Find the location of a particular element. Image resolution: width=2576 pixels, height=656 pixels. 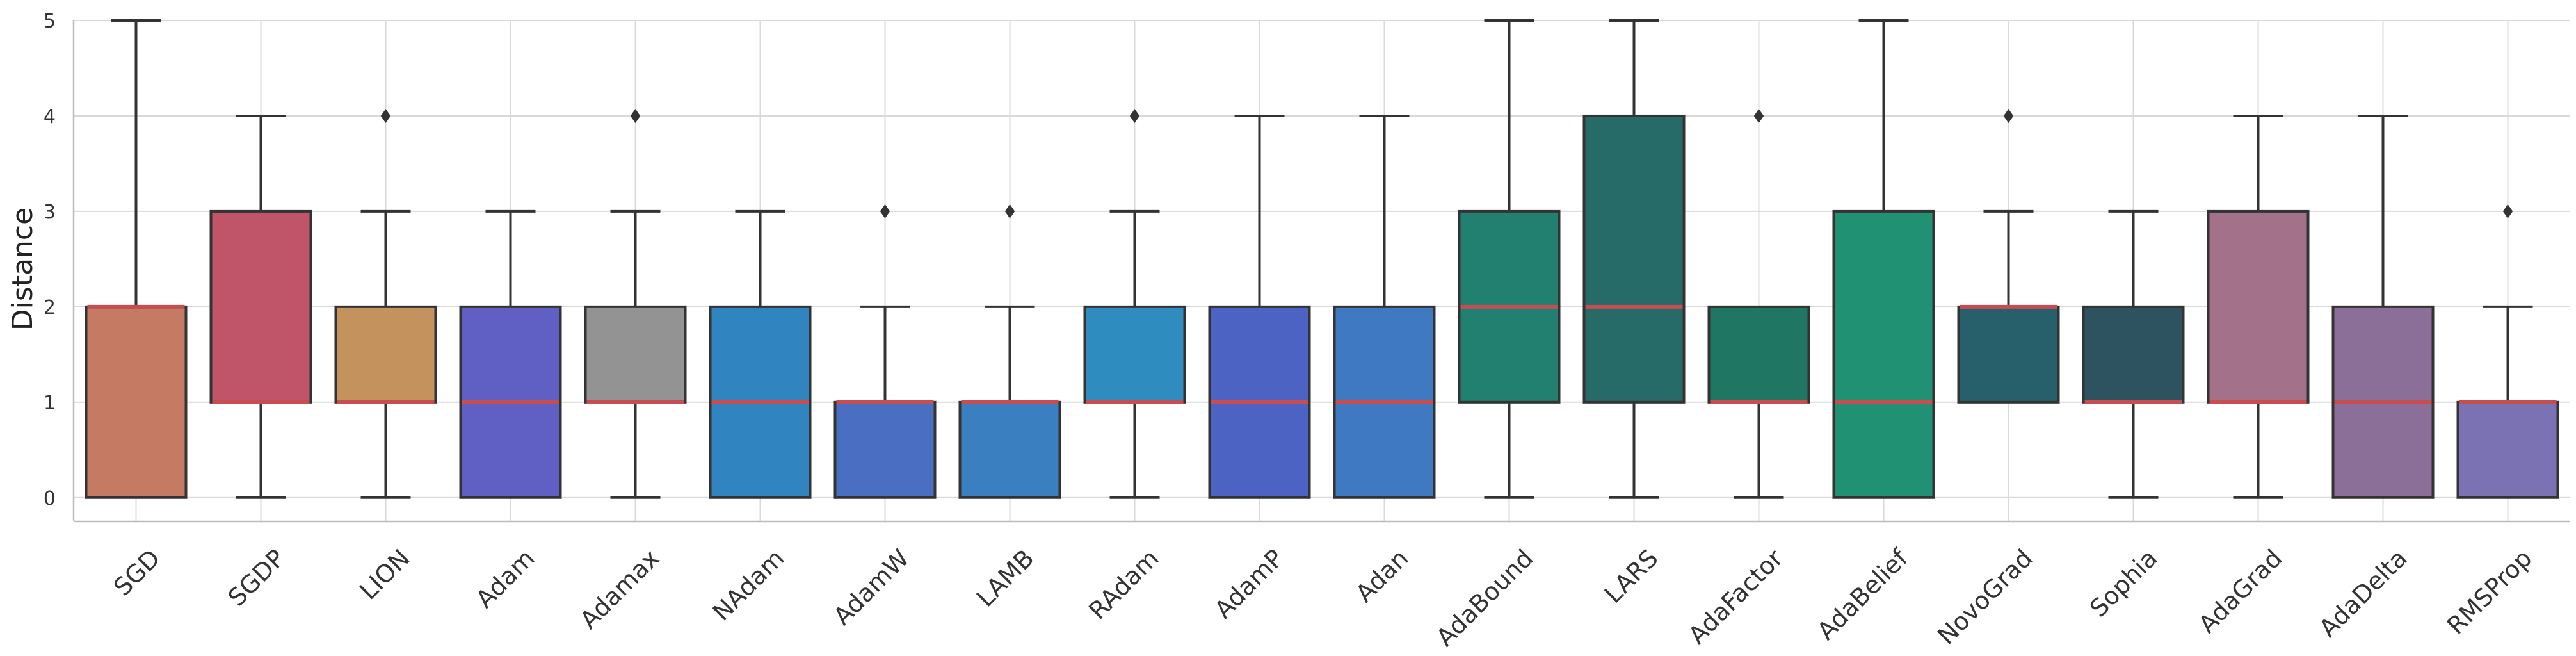

box-novograd is located at coordinates (2008, 256).